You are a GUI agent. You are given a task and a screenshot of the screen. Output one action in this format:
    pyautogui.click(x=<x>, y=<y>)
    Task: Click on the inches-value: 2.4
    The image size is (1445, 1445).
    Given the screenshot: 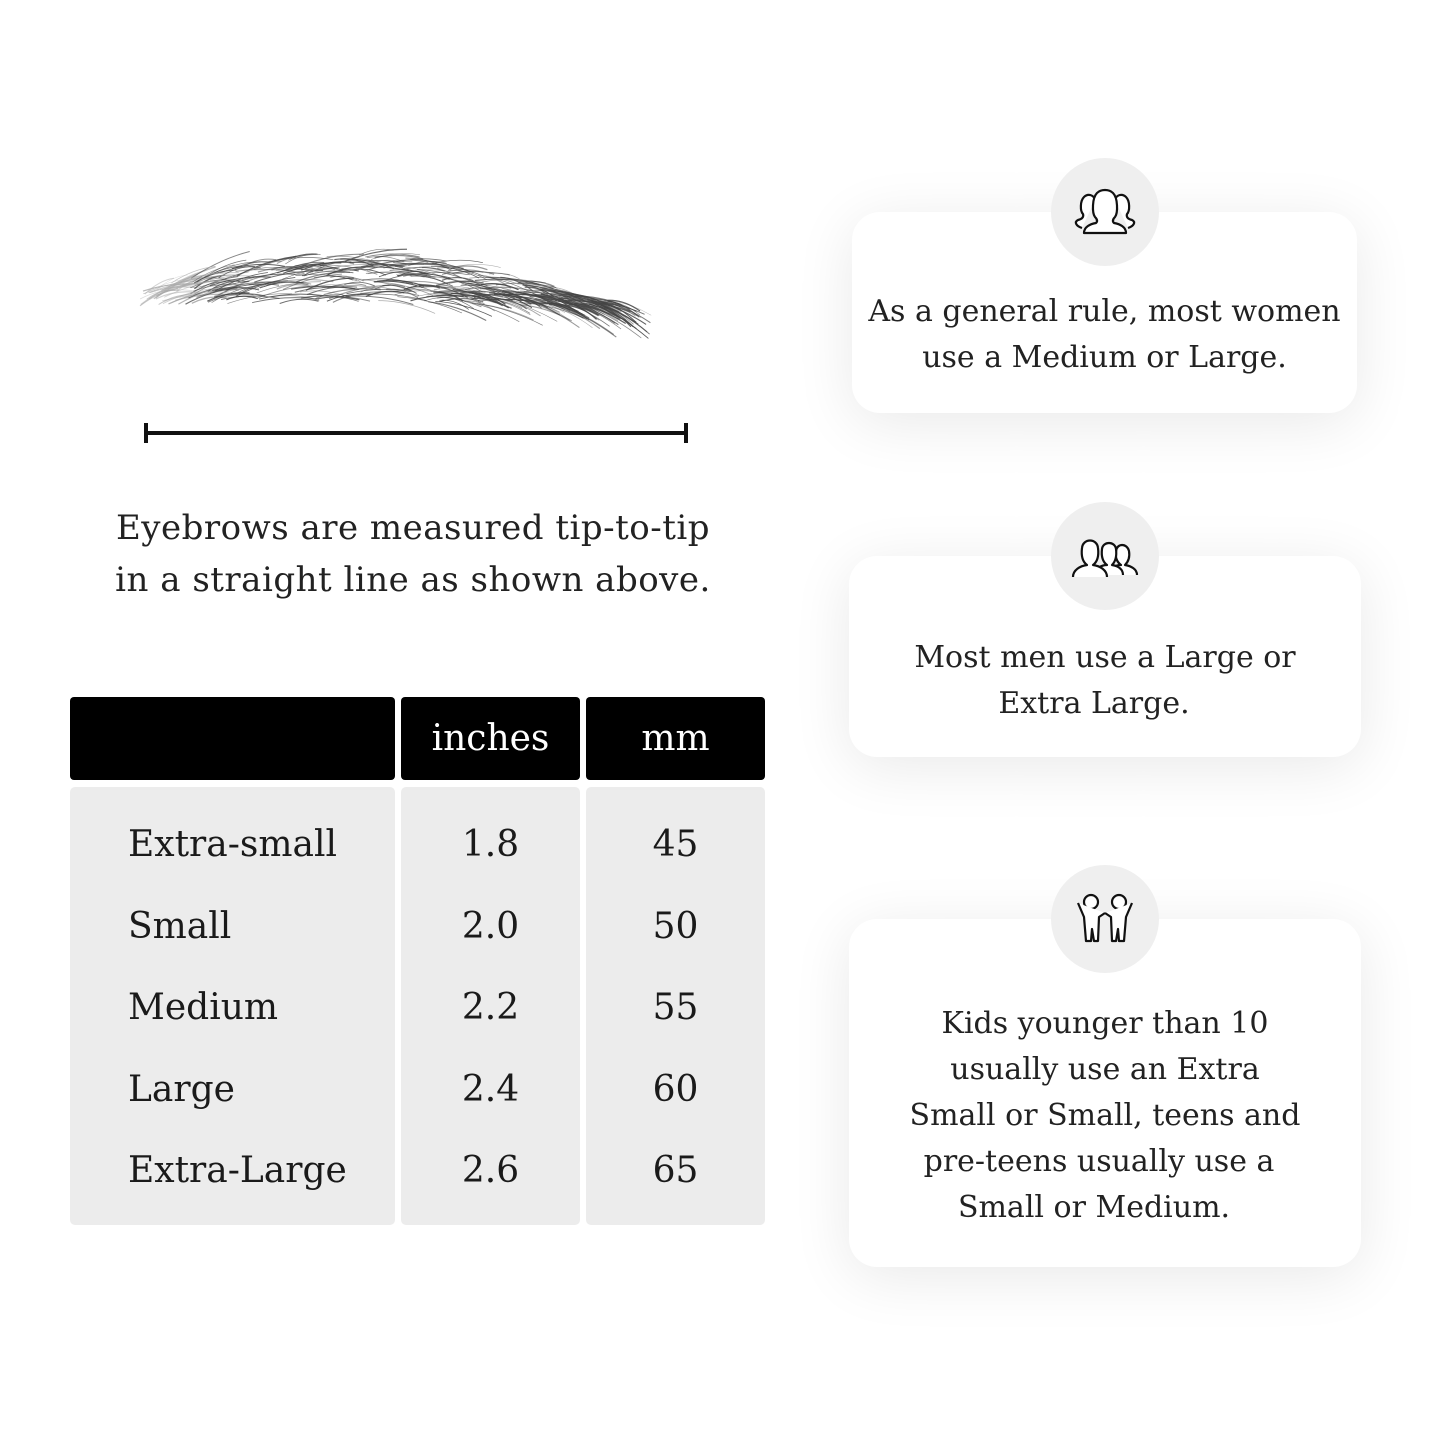 What is the action you would take?
    pyautogui.click(x=490, y=1089)
    